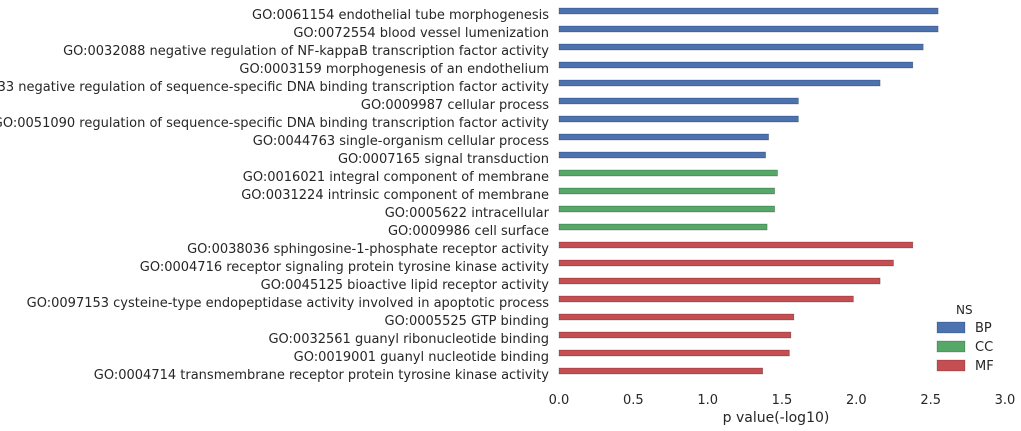  I want to click on category-label: GO:0032561 guanyl ribonucleotide binding, so click(408, 339).